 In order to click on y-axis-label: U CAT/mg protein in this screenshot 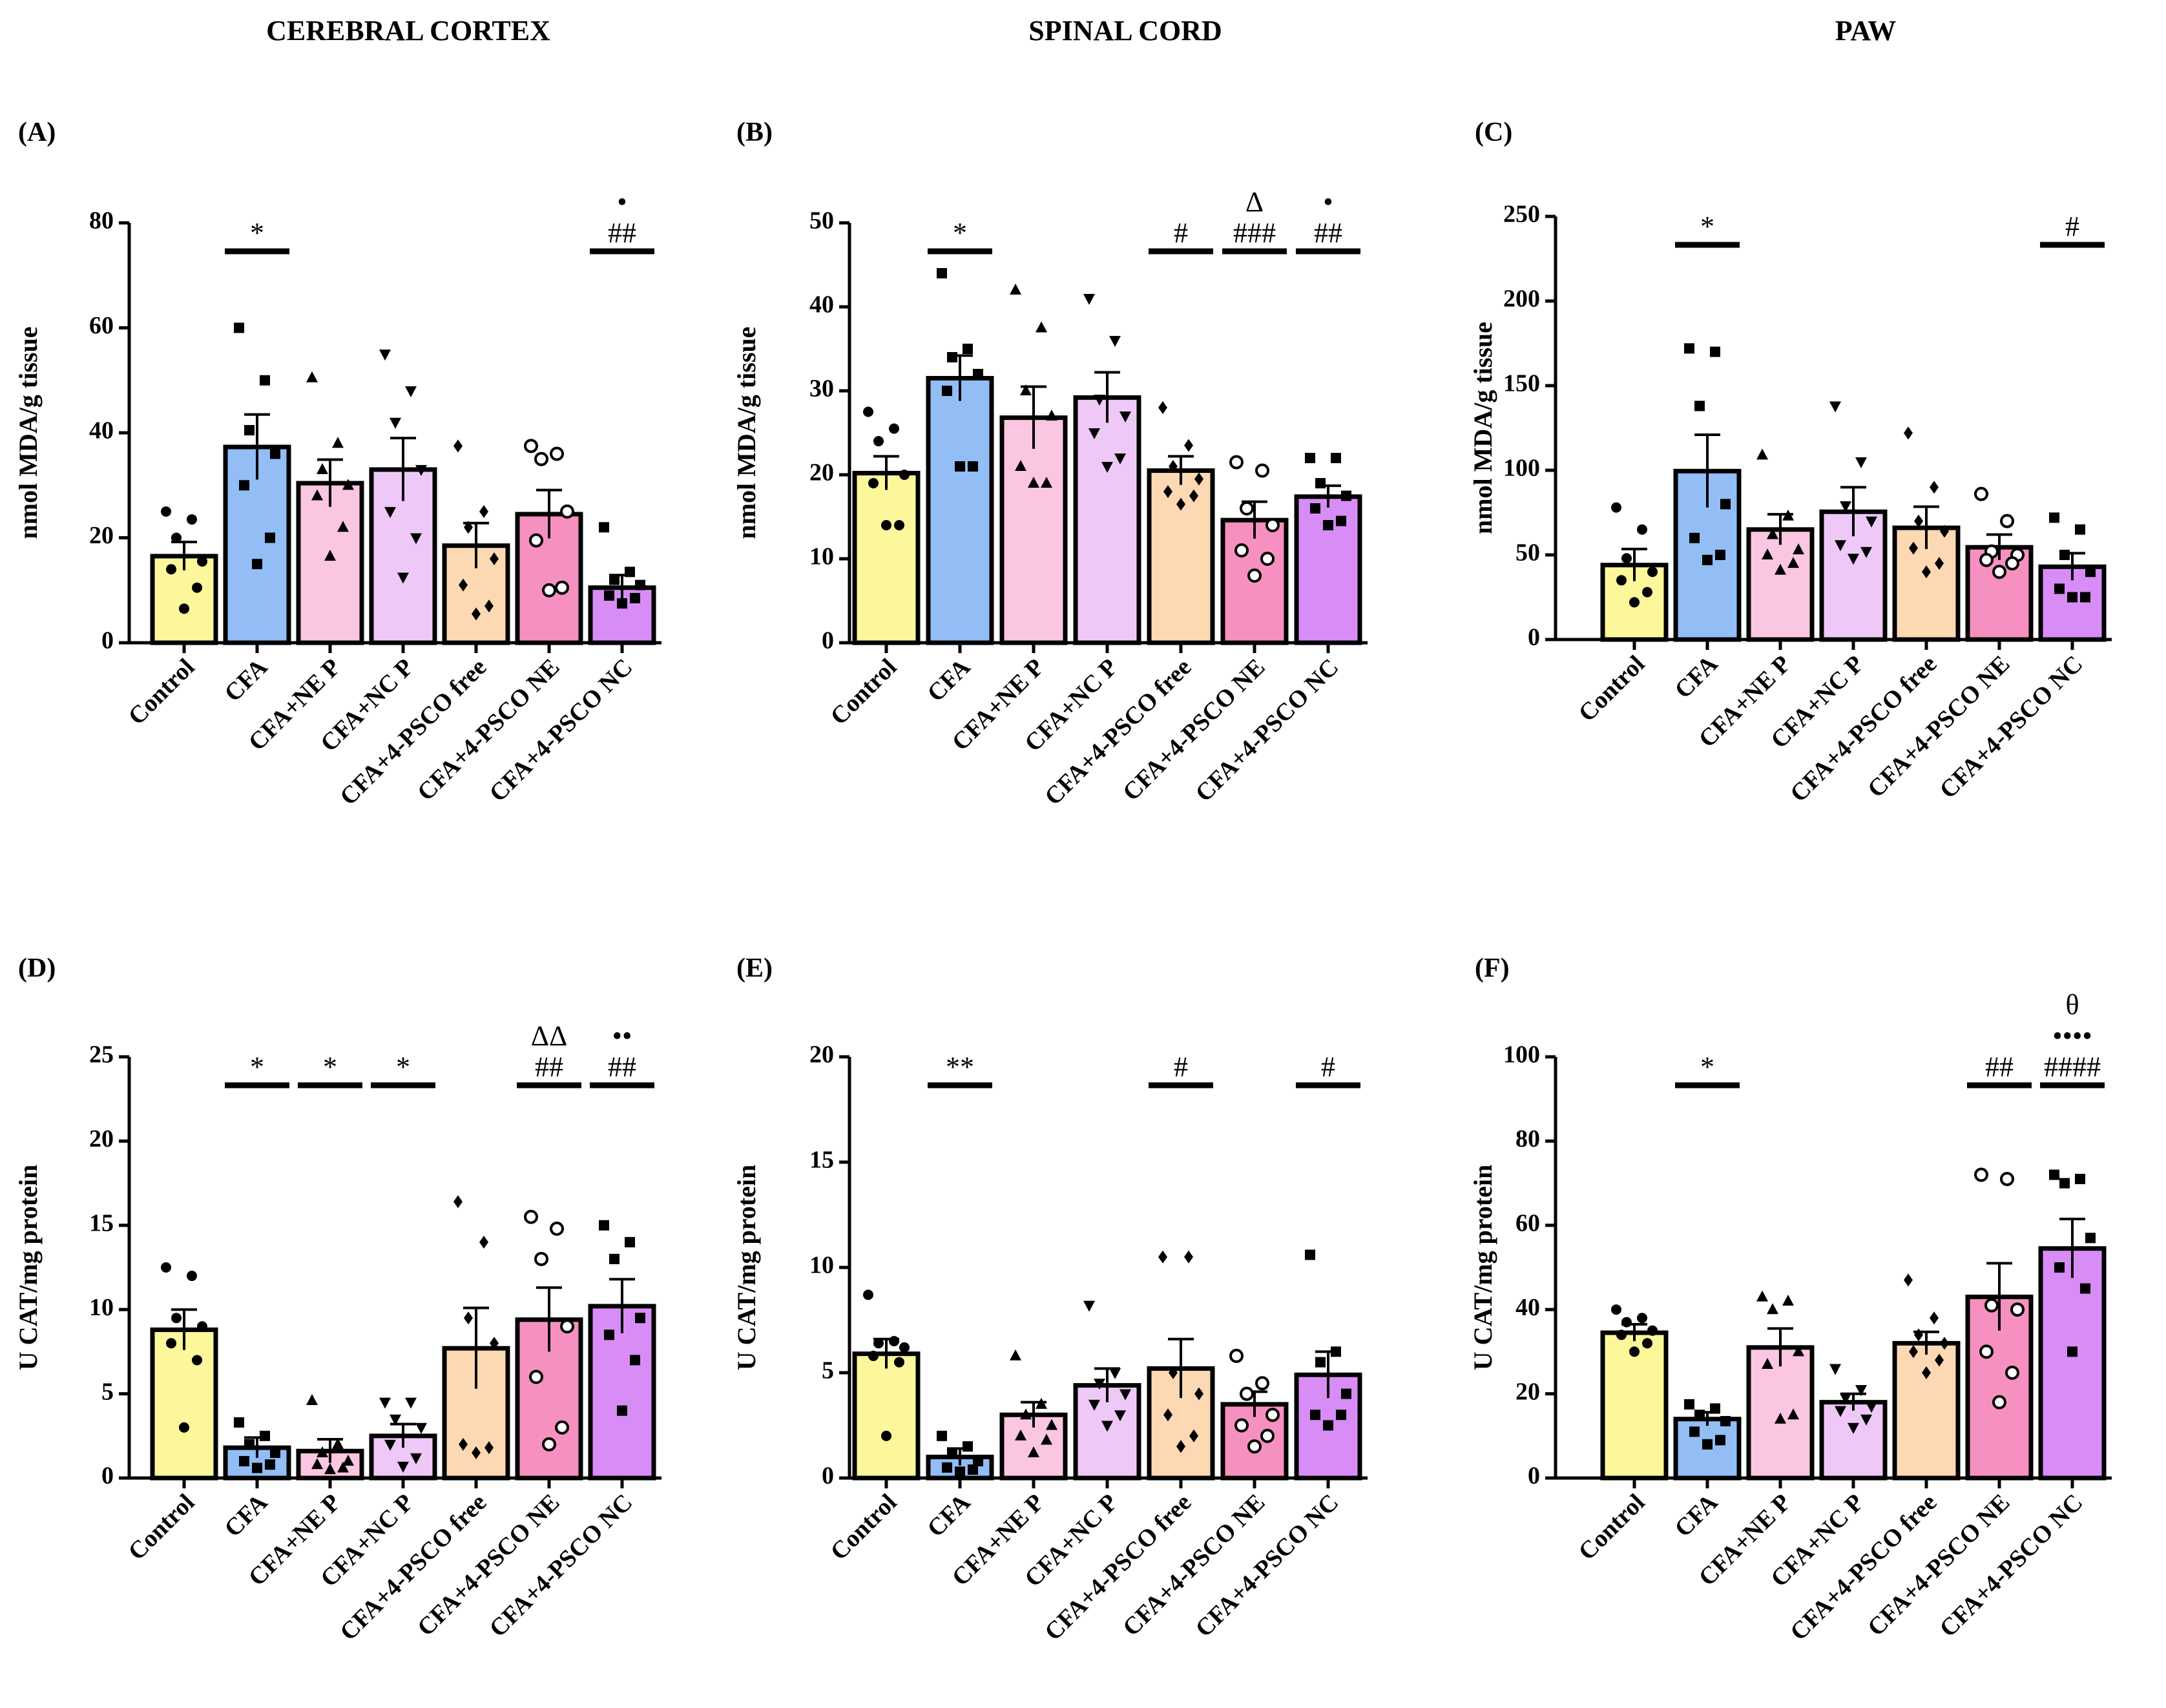, I will do `click(747, 1268)`.